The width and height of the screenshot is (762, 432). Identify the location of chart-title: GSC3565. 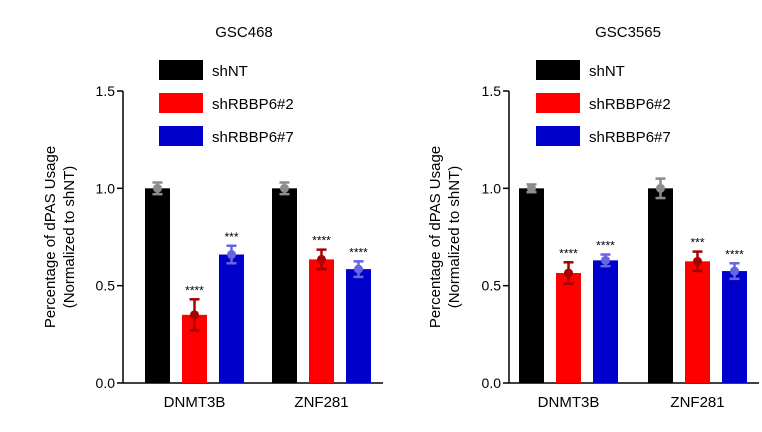
(628, 32).